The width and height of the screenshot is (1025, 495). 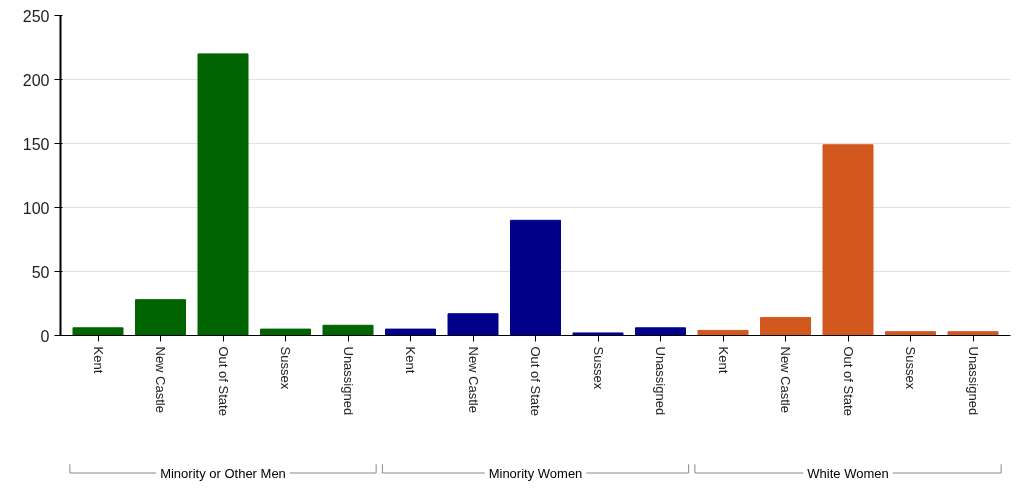 What do you see at coordinates (40, 272) in the screenshot?
I see `y-tick-label: 50` at bounding box center [40, 272].